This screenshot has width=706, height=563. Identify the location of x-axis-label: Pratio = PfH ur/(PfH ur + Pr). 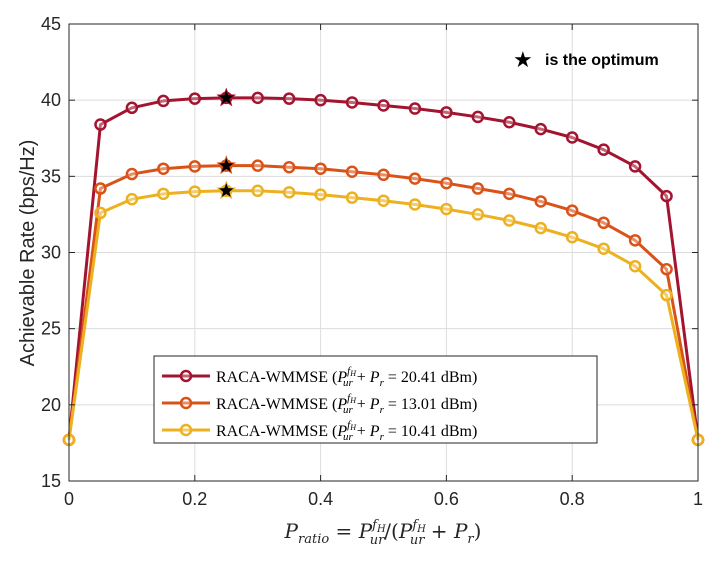
(383, 533).